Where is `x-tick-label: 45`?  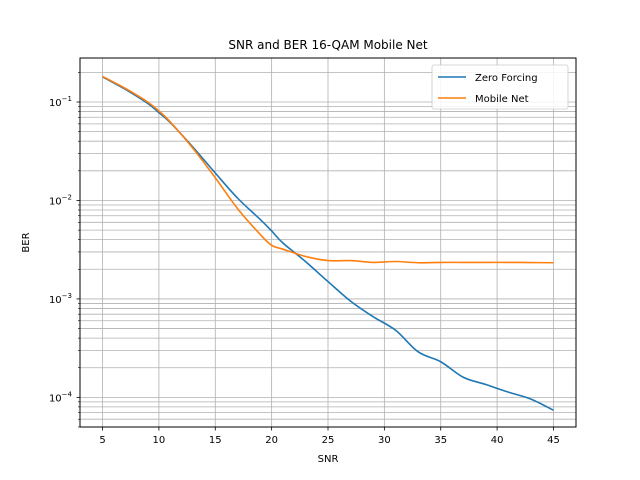 x-tick-label: 45 is located at coordinates (553, 440).